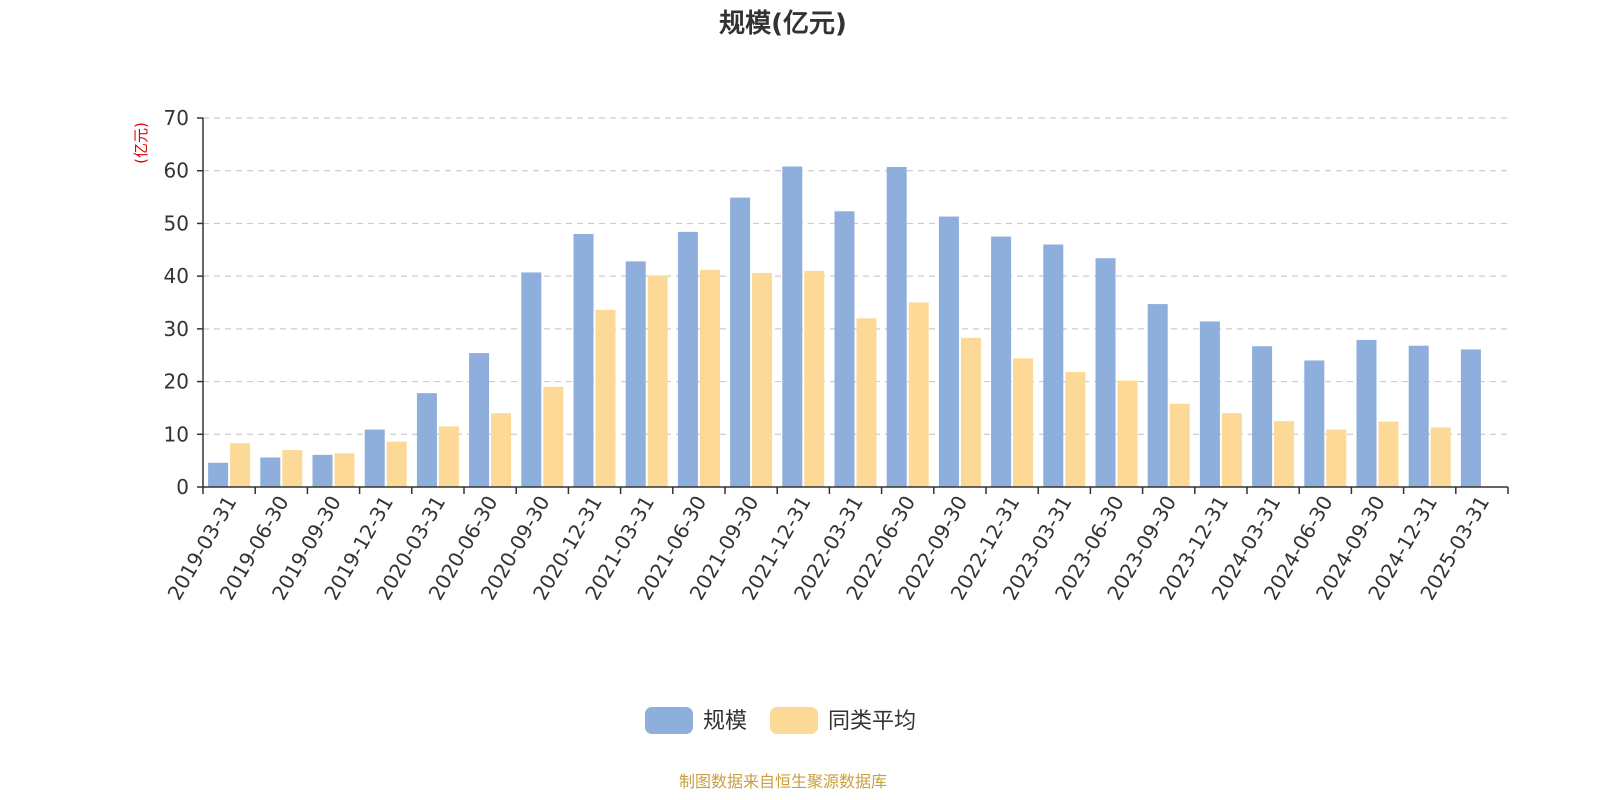 This screenshot has height=800, width=1600. I want to click on legend-item-peer-average: 同类平均, so click(843, 720).